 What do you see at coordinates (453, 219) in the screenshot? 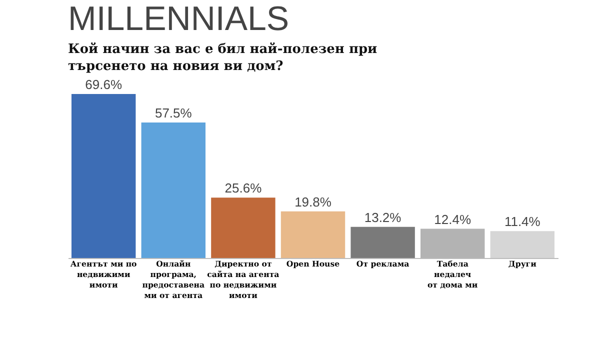
I see `data-label: 12.4%` at bounding box center [453, 219].